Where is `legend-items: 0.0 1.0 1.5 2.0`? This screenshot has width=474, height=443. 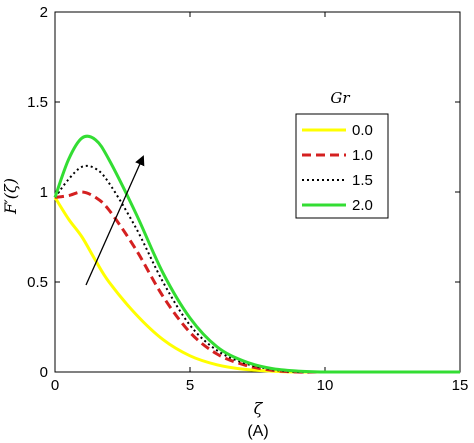 legend-items: 0.0 1.0 1.5 2.0 is located at coordinates (337, 168).